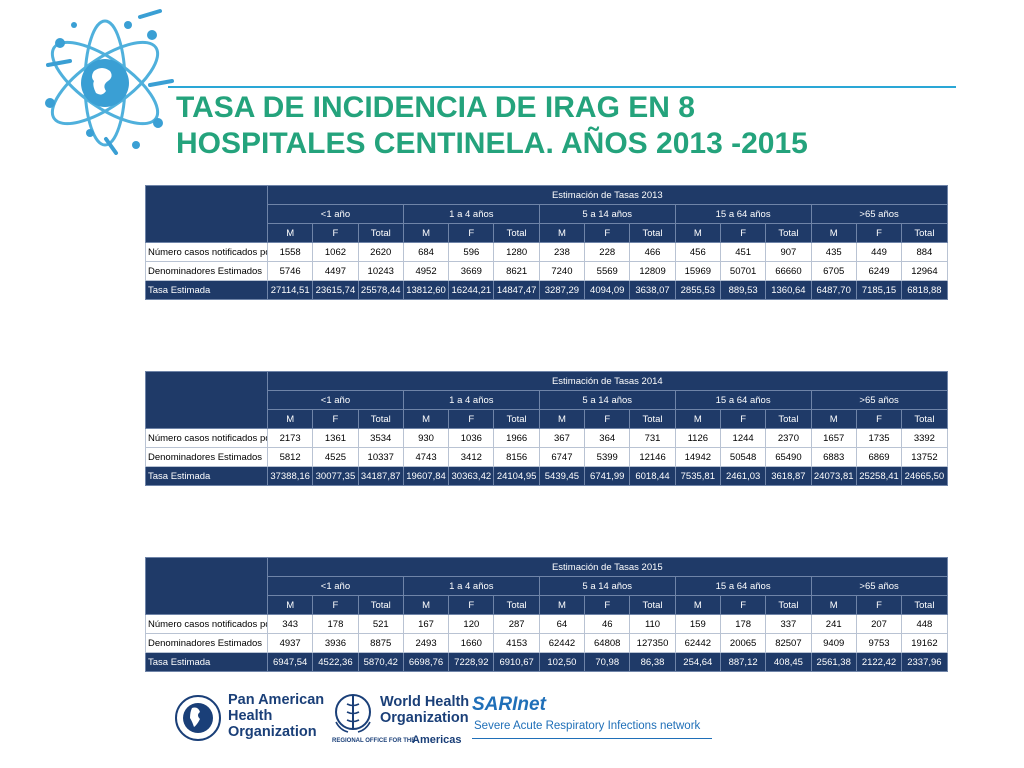  Describe the element at coordinates (607, 252) in the screenshot. I see `table-cell: 228` at that location.